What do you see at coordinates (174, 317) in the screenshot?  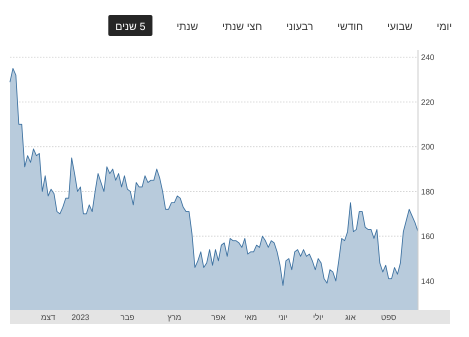 I see `x-tick-label: מרץ` at bounding box center [174, 317].